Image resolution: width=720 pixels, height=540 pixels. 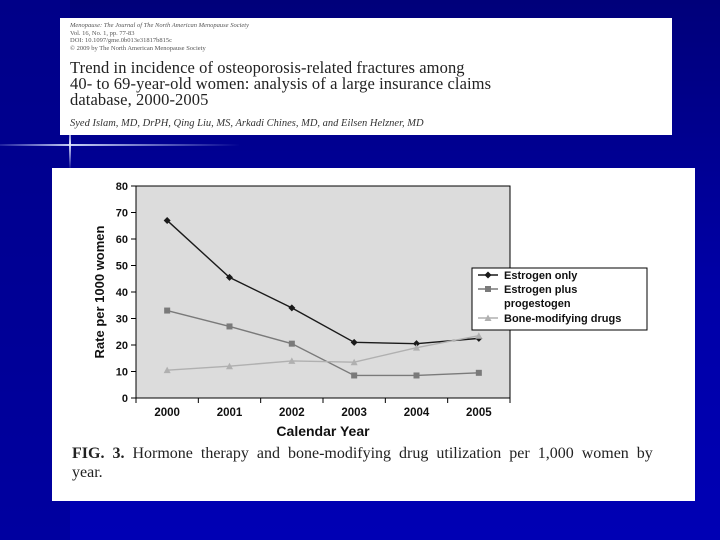 I want to click on x-tick-label: 2001, so click(x=230, y=413).